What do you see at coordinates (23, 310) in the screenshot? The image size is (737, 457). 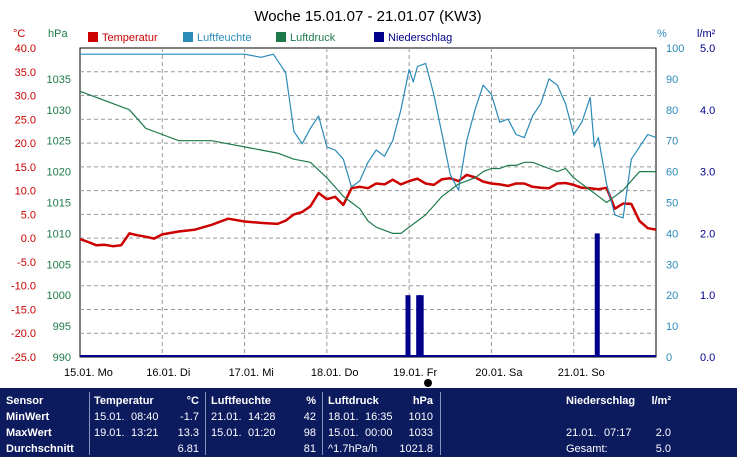 I see `tick-label: -15.0` at bounding box center [23, 310].